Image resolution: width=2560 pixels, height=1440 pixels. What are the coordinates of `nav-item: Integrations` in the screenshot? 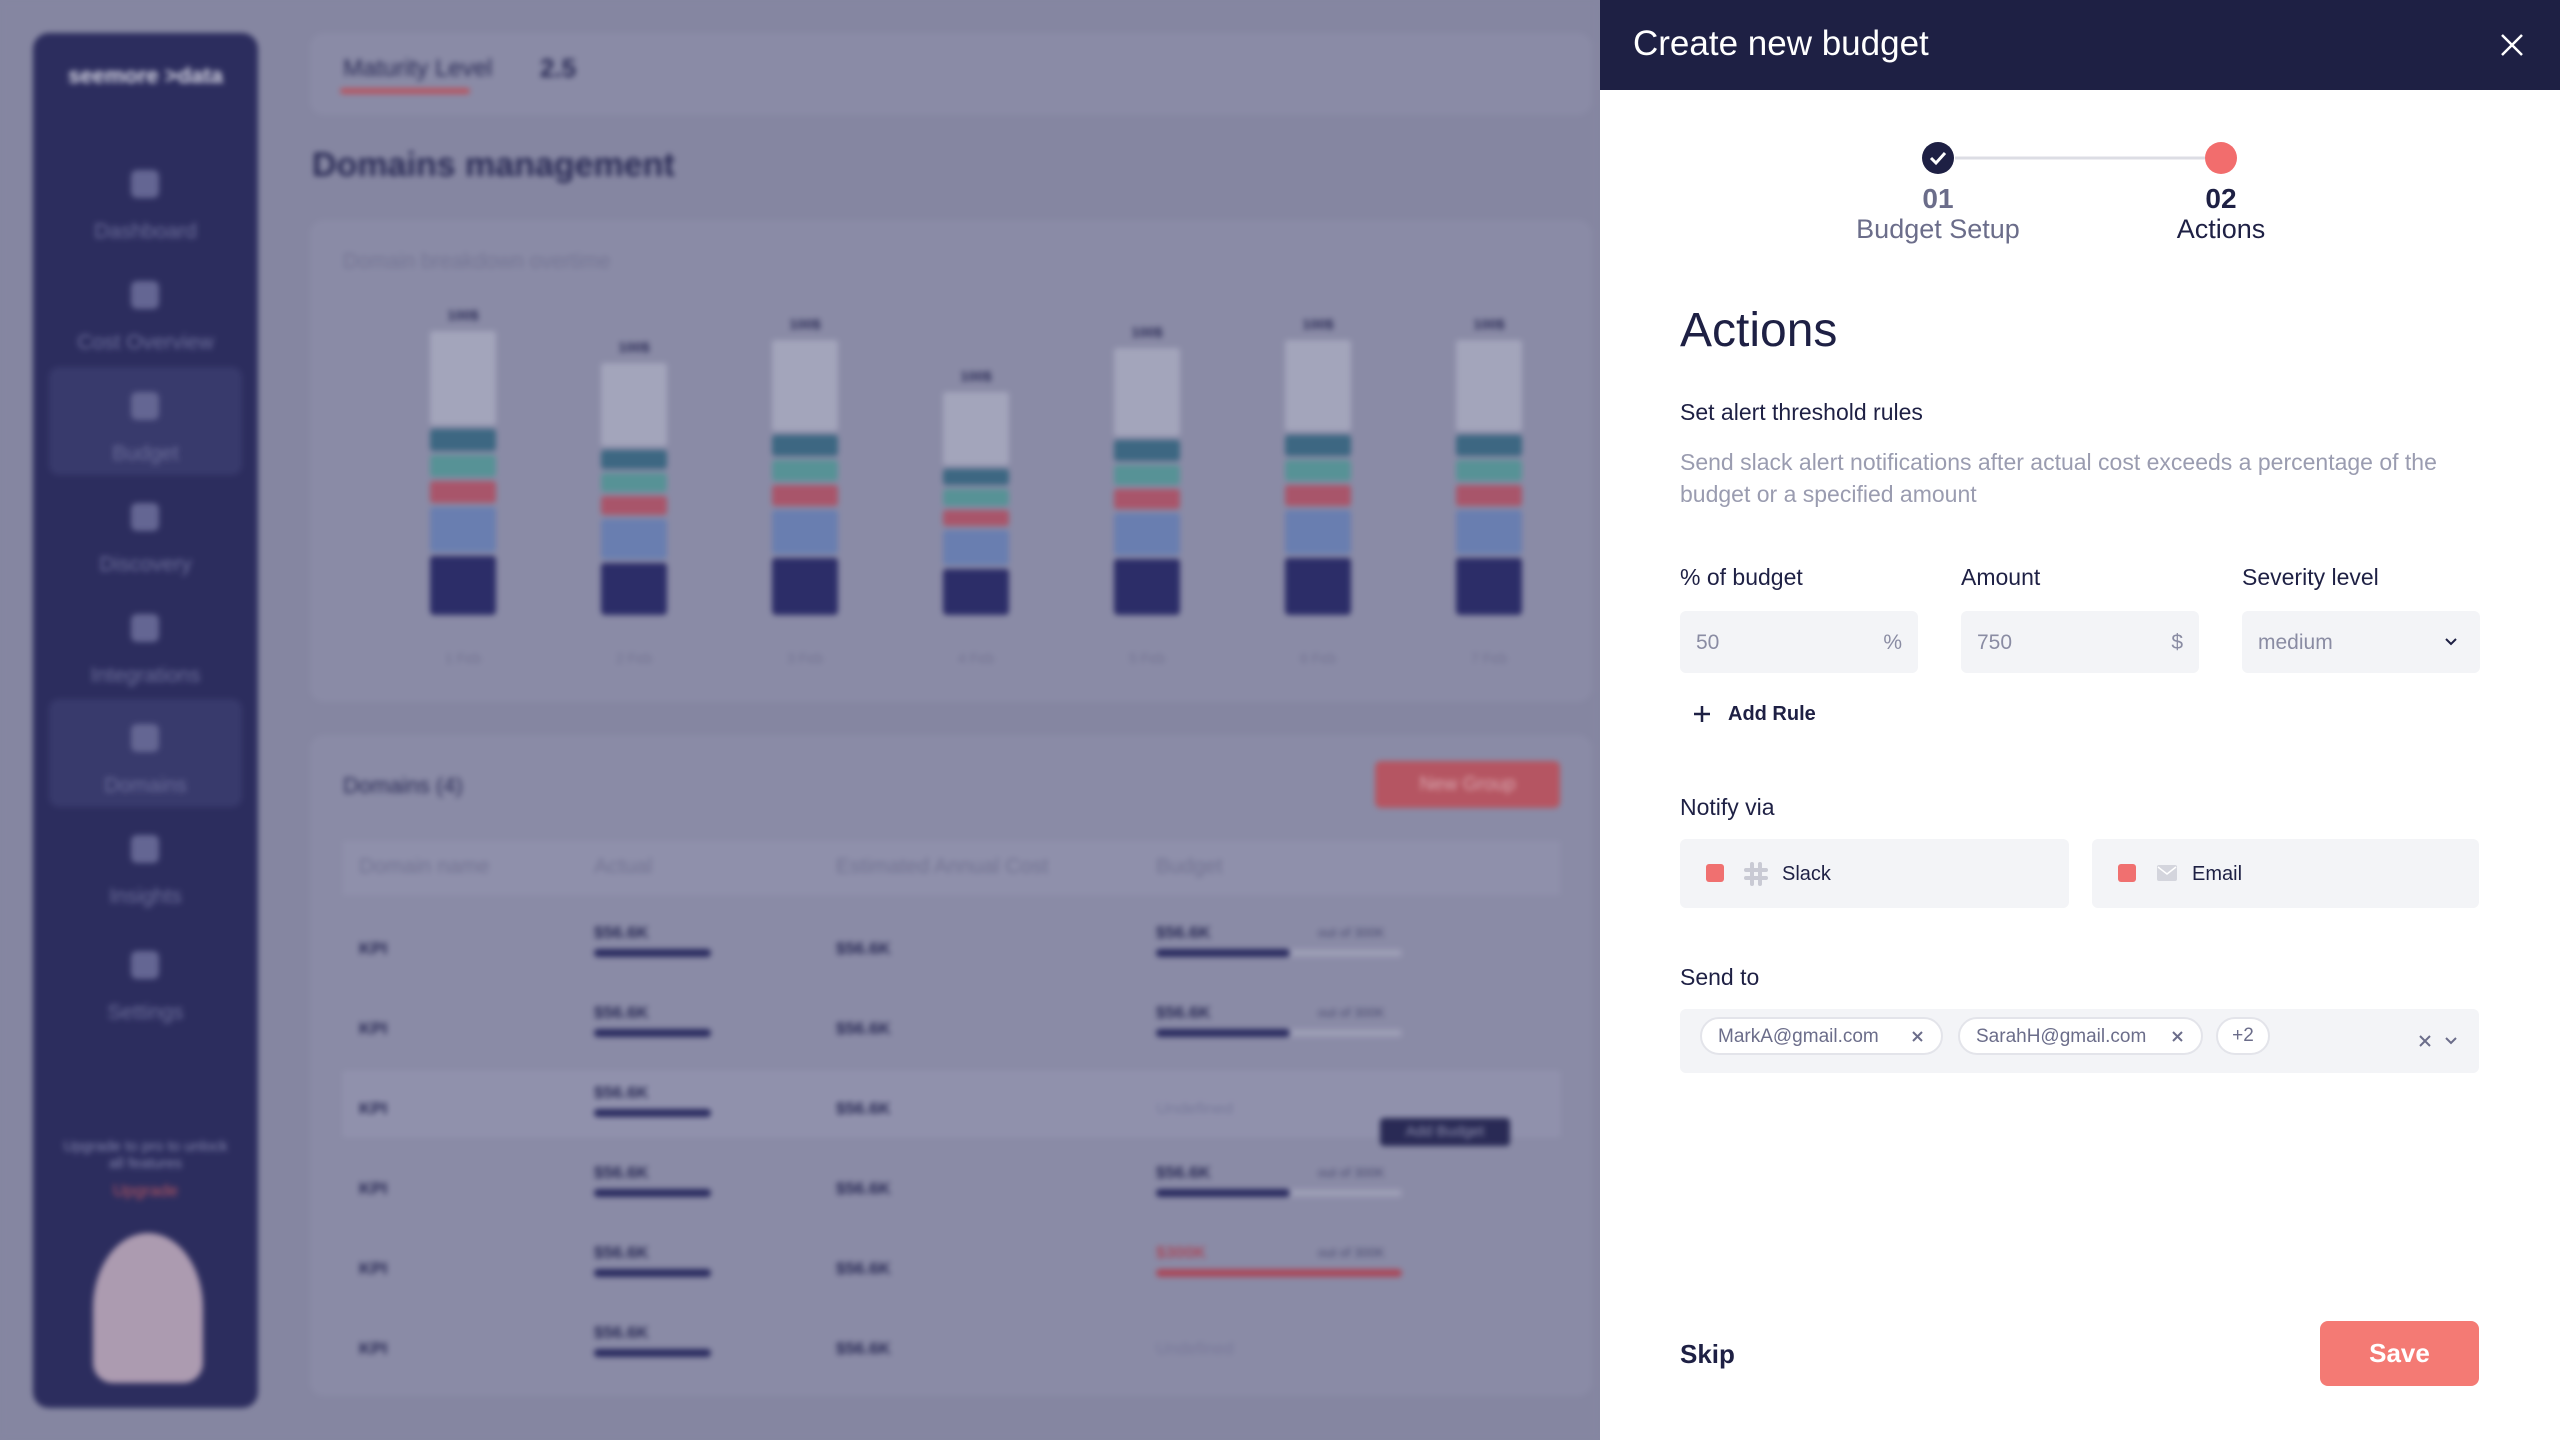 It's located at (145, 675).